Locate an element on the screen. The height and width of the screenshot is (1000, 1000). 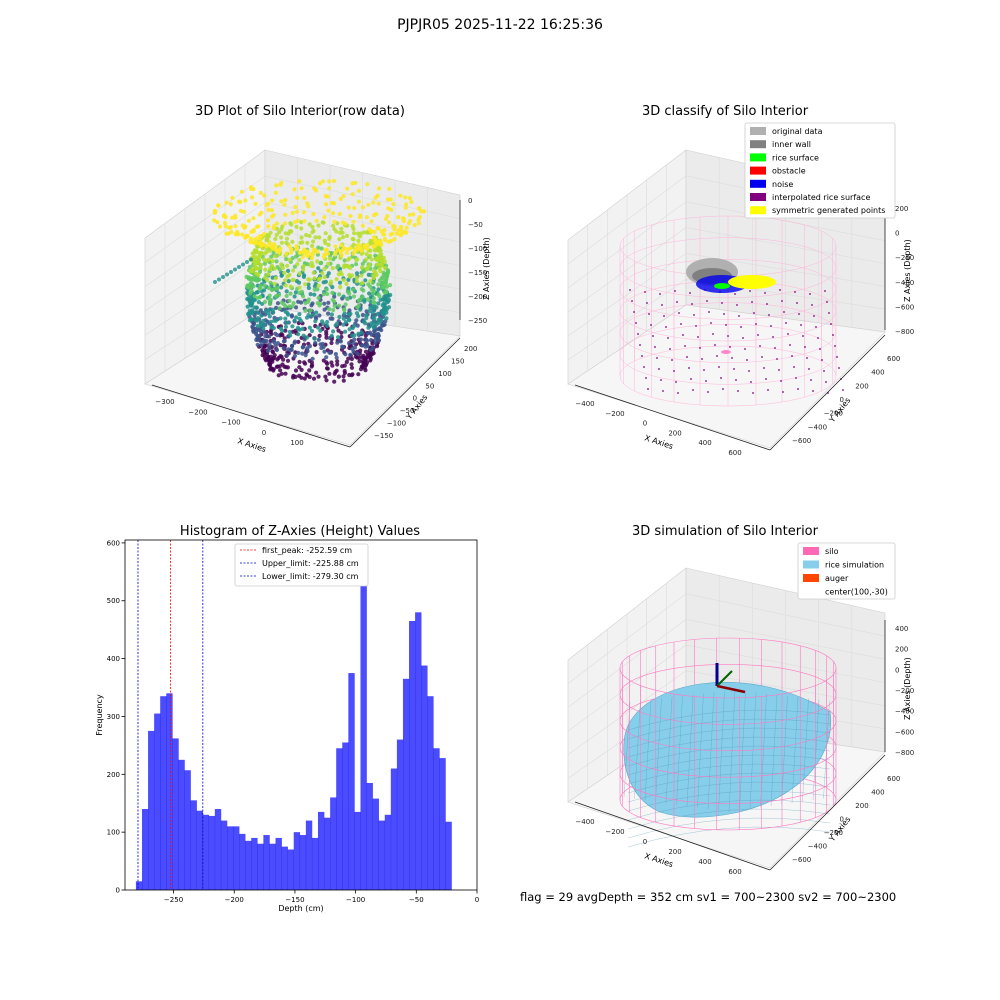
legend-label: silo is located at coordinates (832, 551).